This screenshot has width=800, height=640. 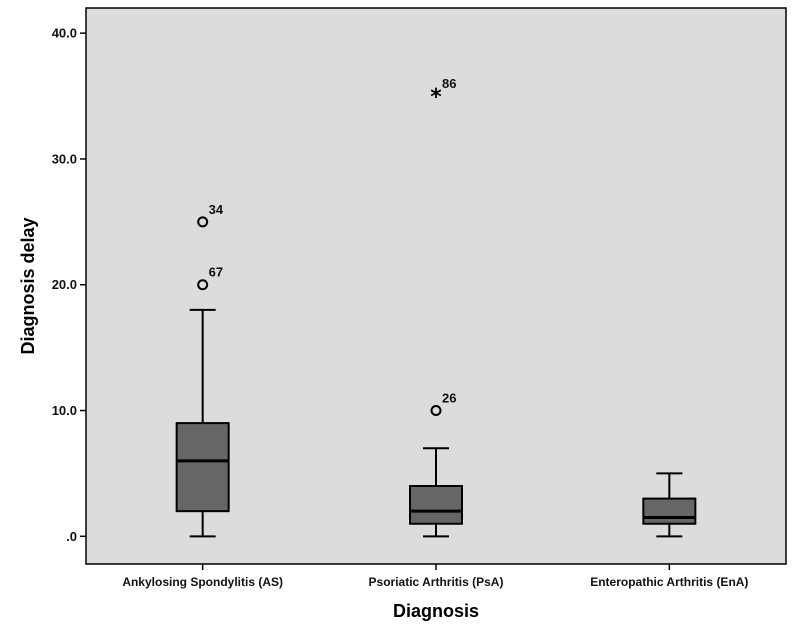 I want to click on y-tick-label: 10.0, so click(x=64, y=410).